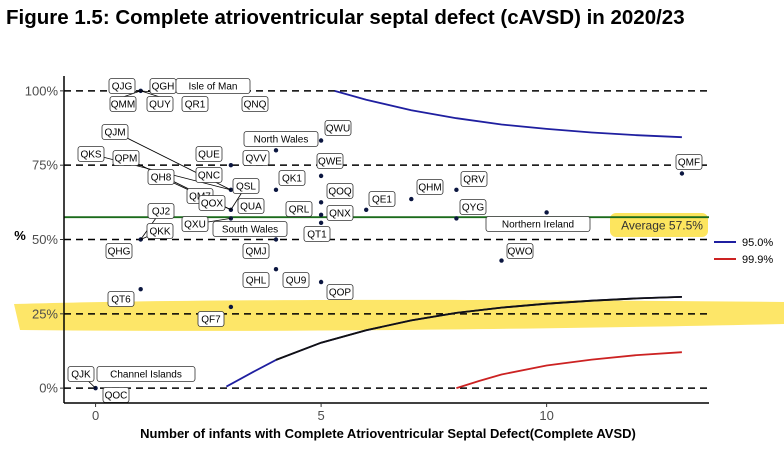  I want to click on point-label: North Wales, so click(281, 139).